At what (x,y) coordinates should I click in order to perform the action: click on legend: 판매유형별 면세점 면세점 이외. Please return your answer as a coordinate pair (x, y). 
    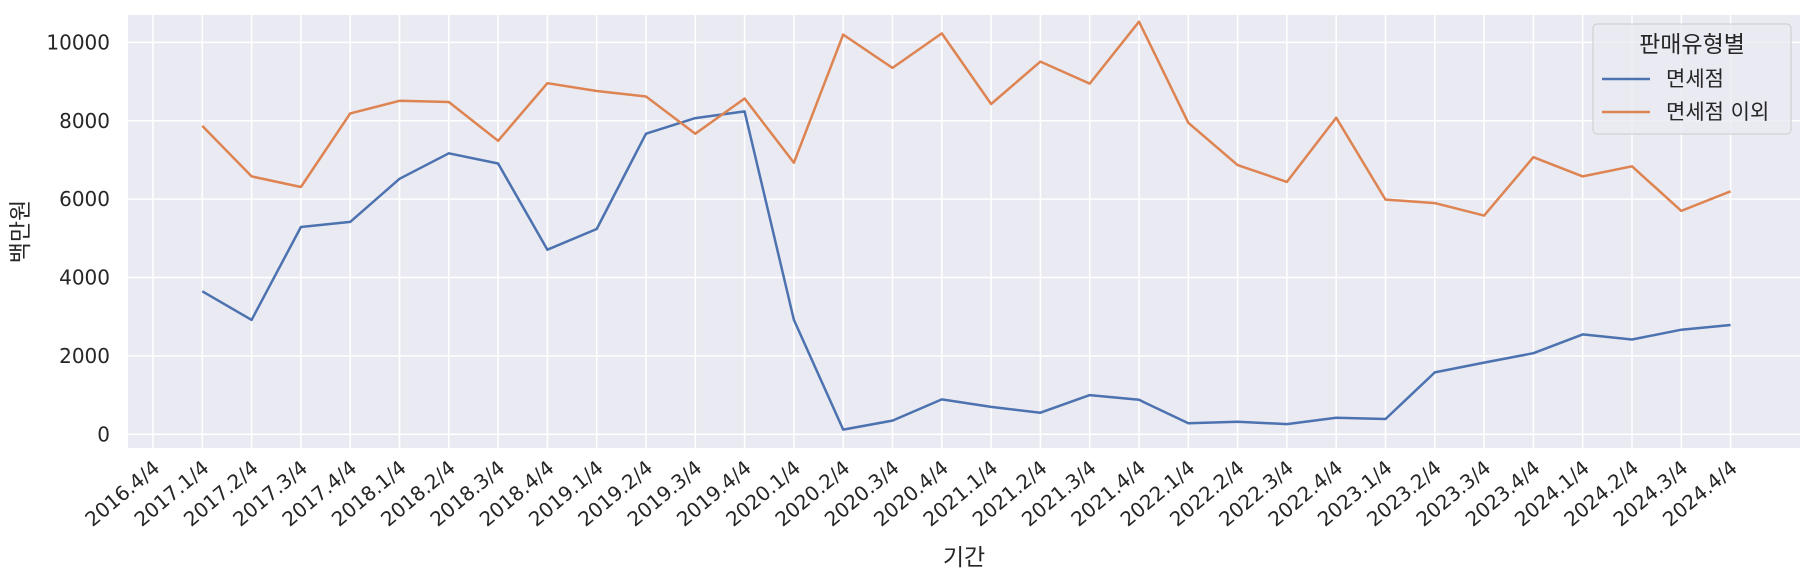
    Looking at the image, I should click on (1692, 79).